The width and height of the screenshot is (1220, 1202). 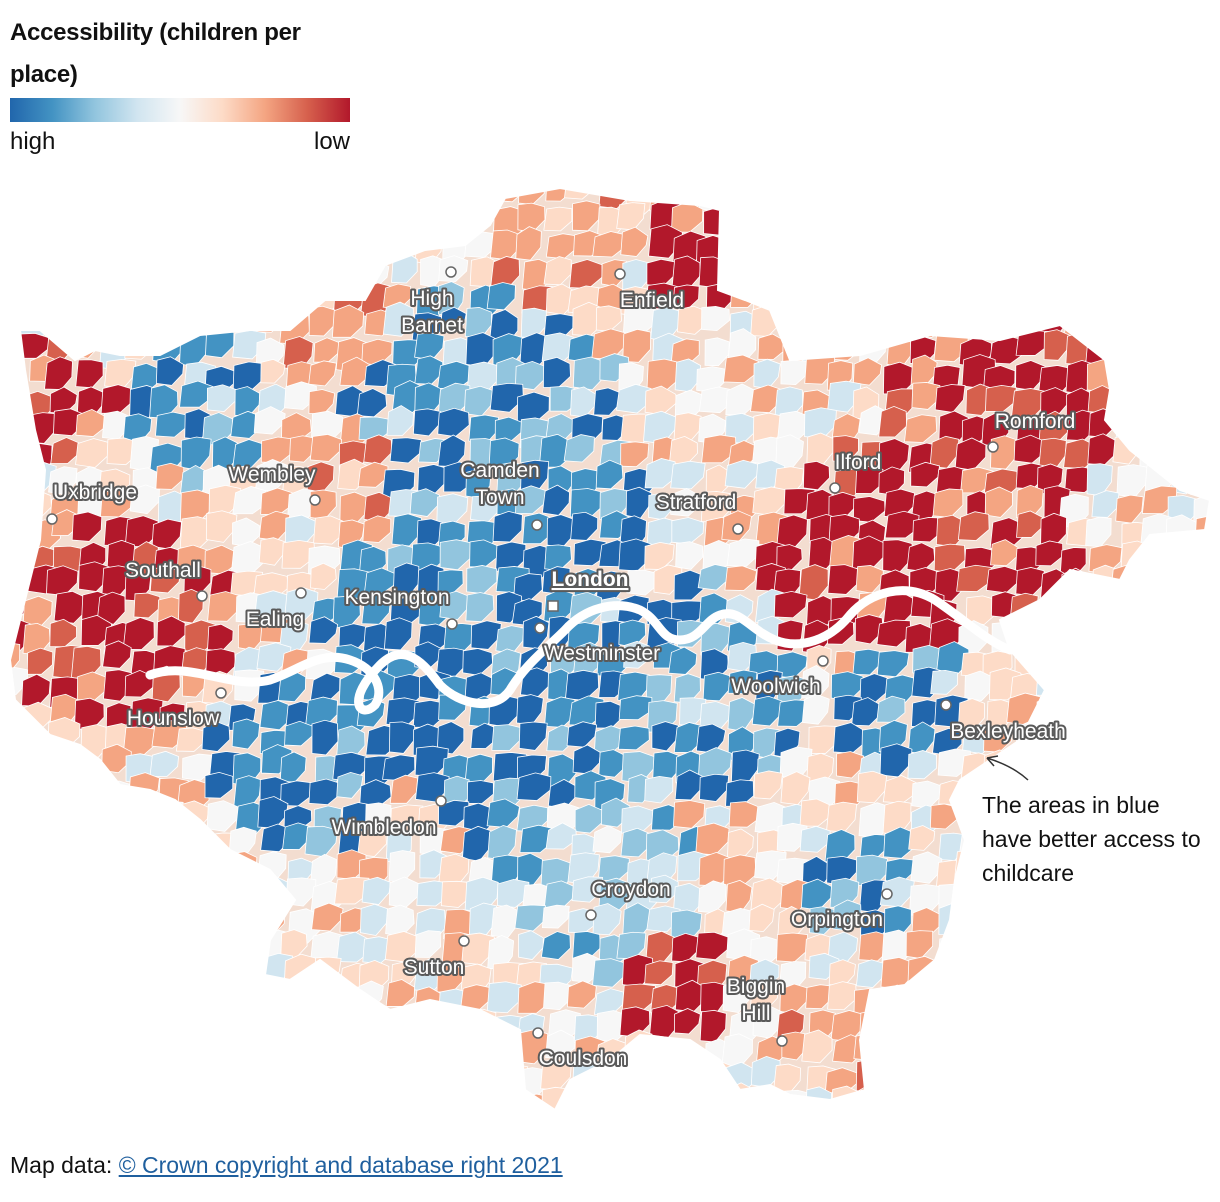 What do you see at coordinates (331, 141) in the screenshot?
I see `legend-low-label: low` at bounding box center [331, 141].